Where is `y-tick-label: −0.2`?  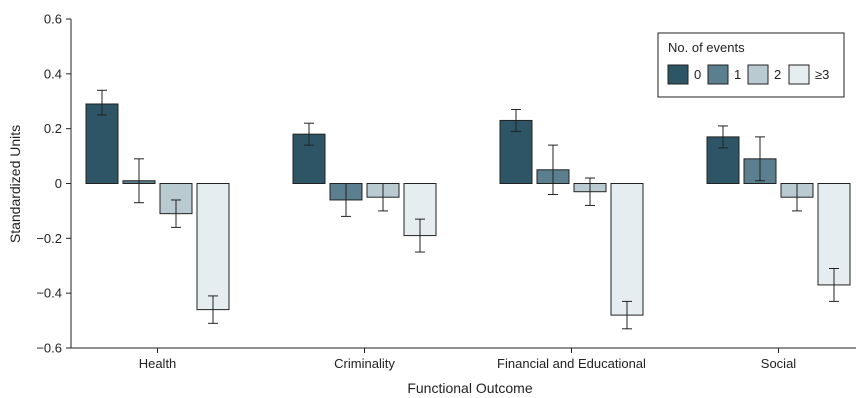 y-tick-label: −0.2 is located at coordinates (49, 238).